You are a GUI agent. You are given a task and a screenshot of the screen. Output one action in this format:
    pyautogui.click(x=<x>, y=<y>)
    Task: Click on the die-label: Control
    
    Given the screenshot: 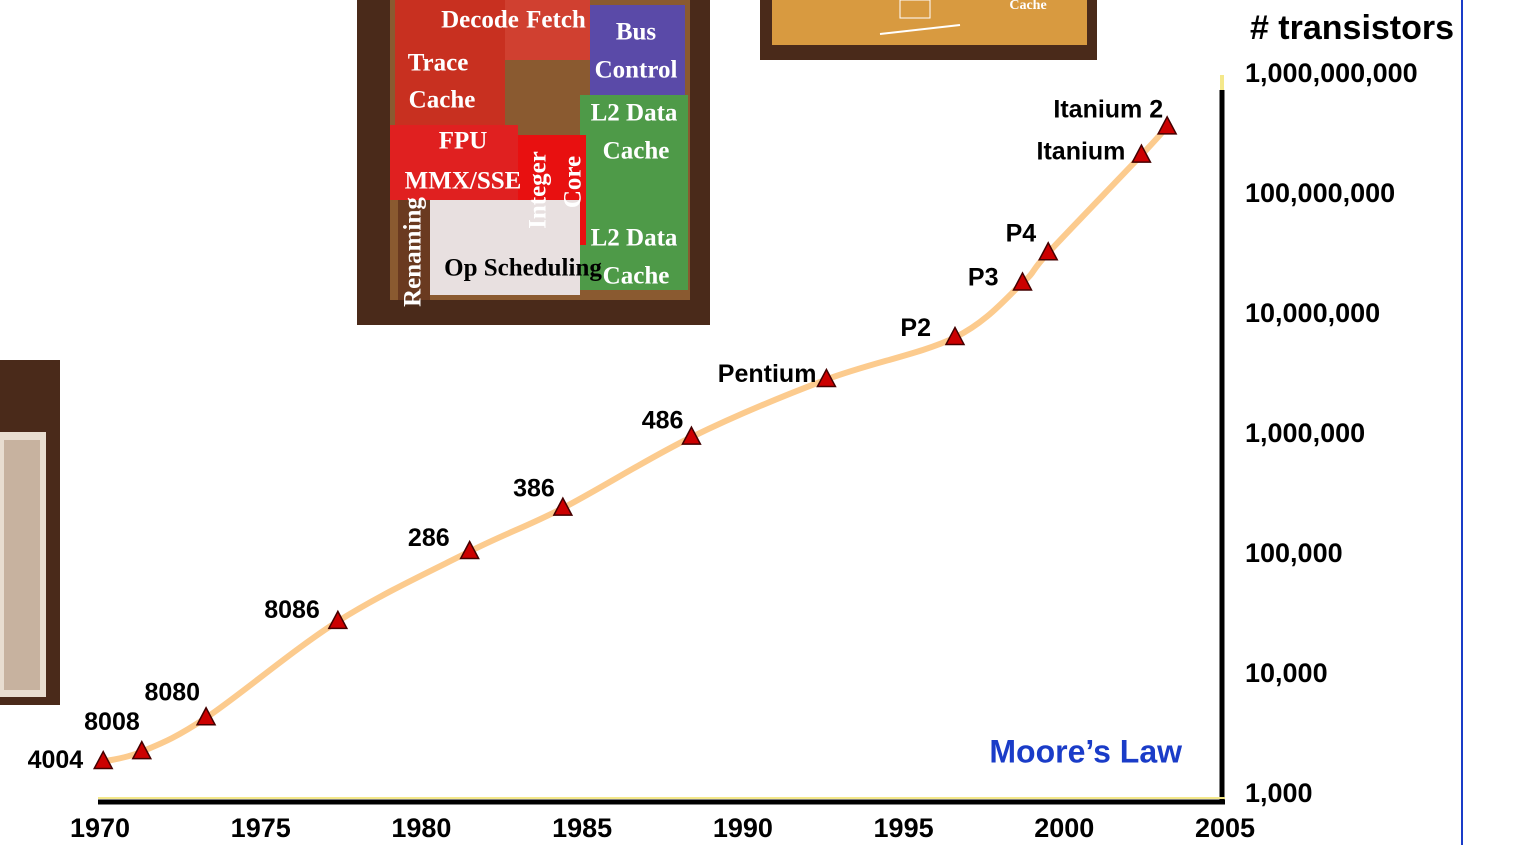 What is the action you would take?
    pyautogui.click(x=636, y=70)
    